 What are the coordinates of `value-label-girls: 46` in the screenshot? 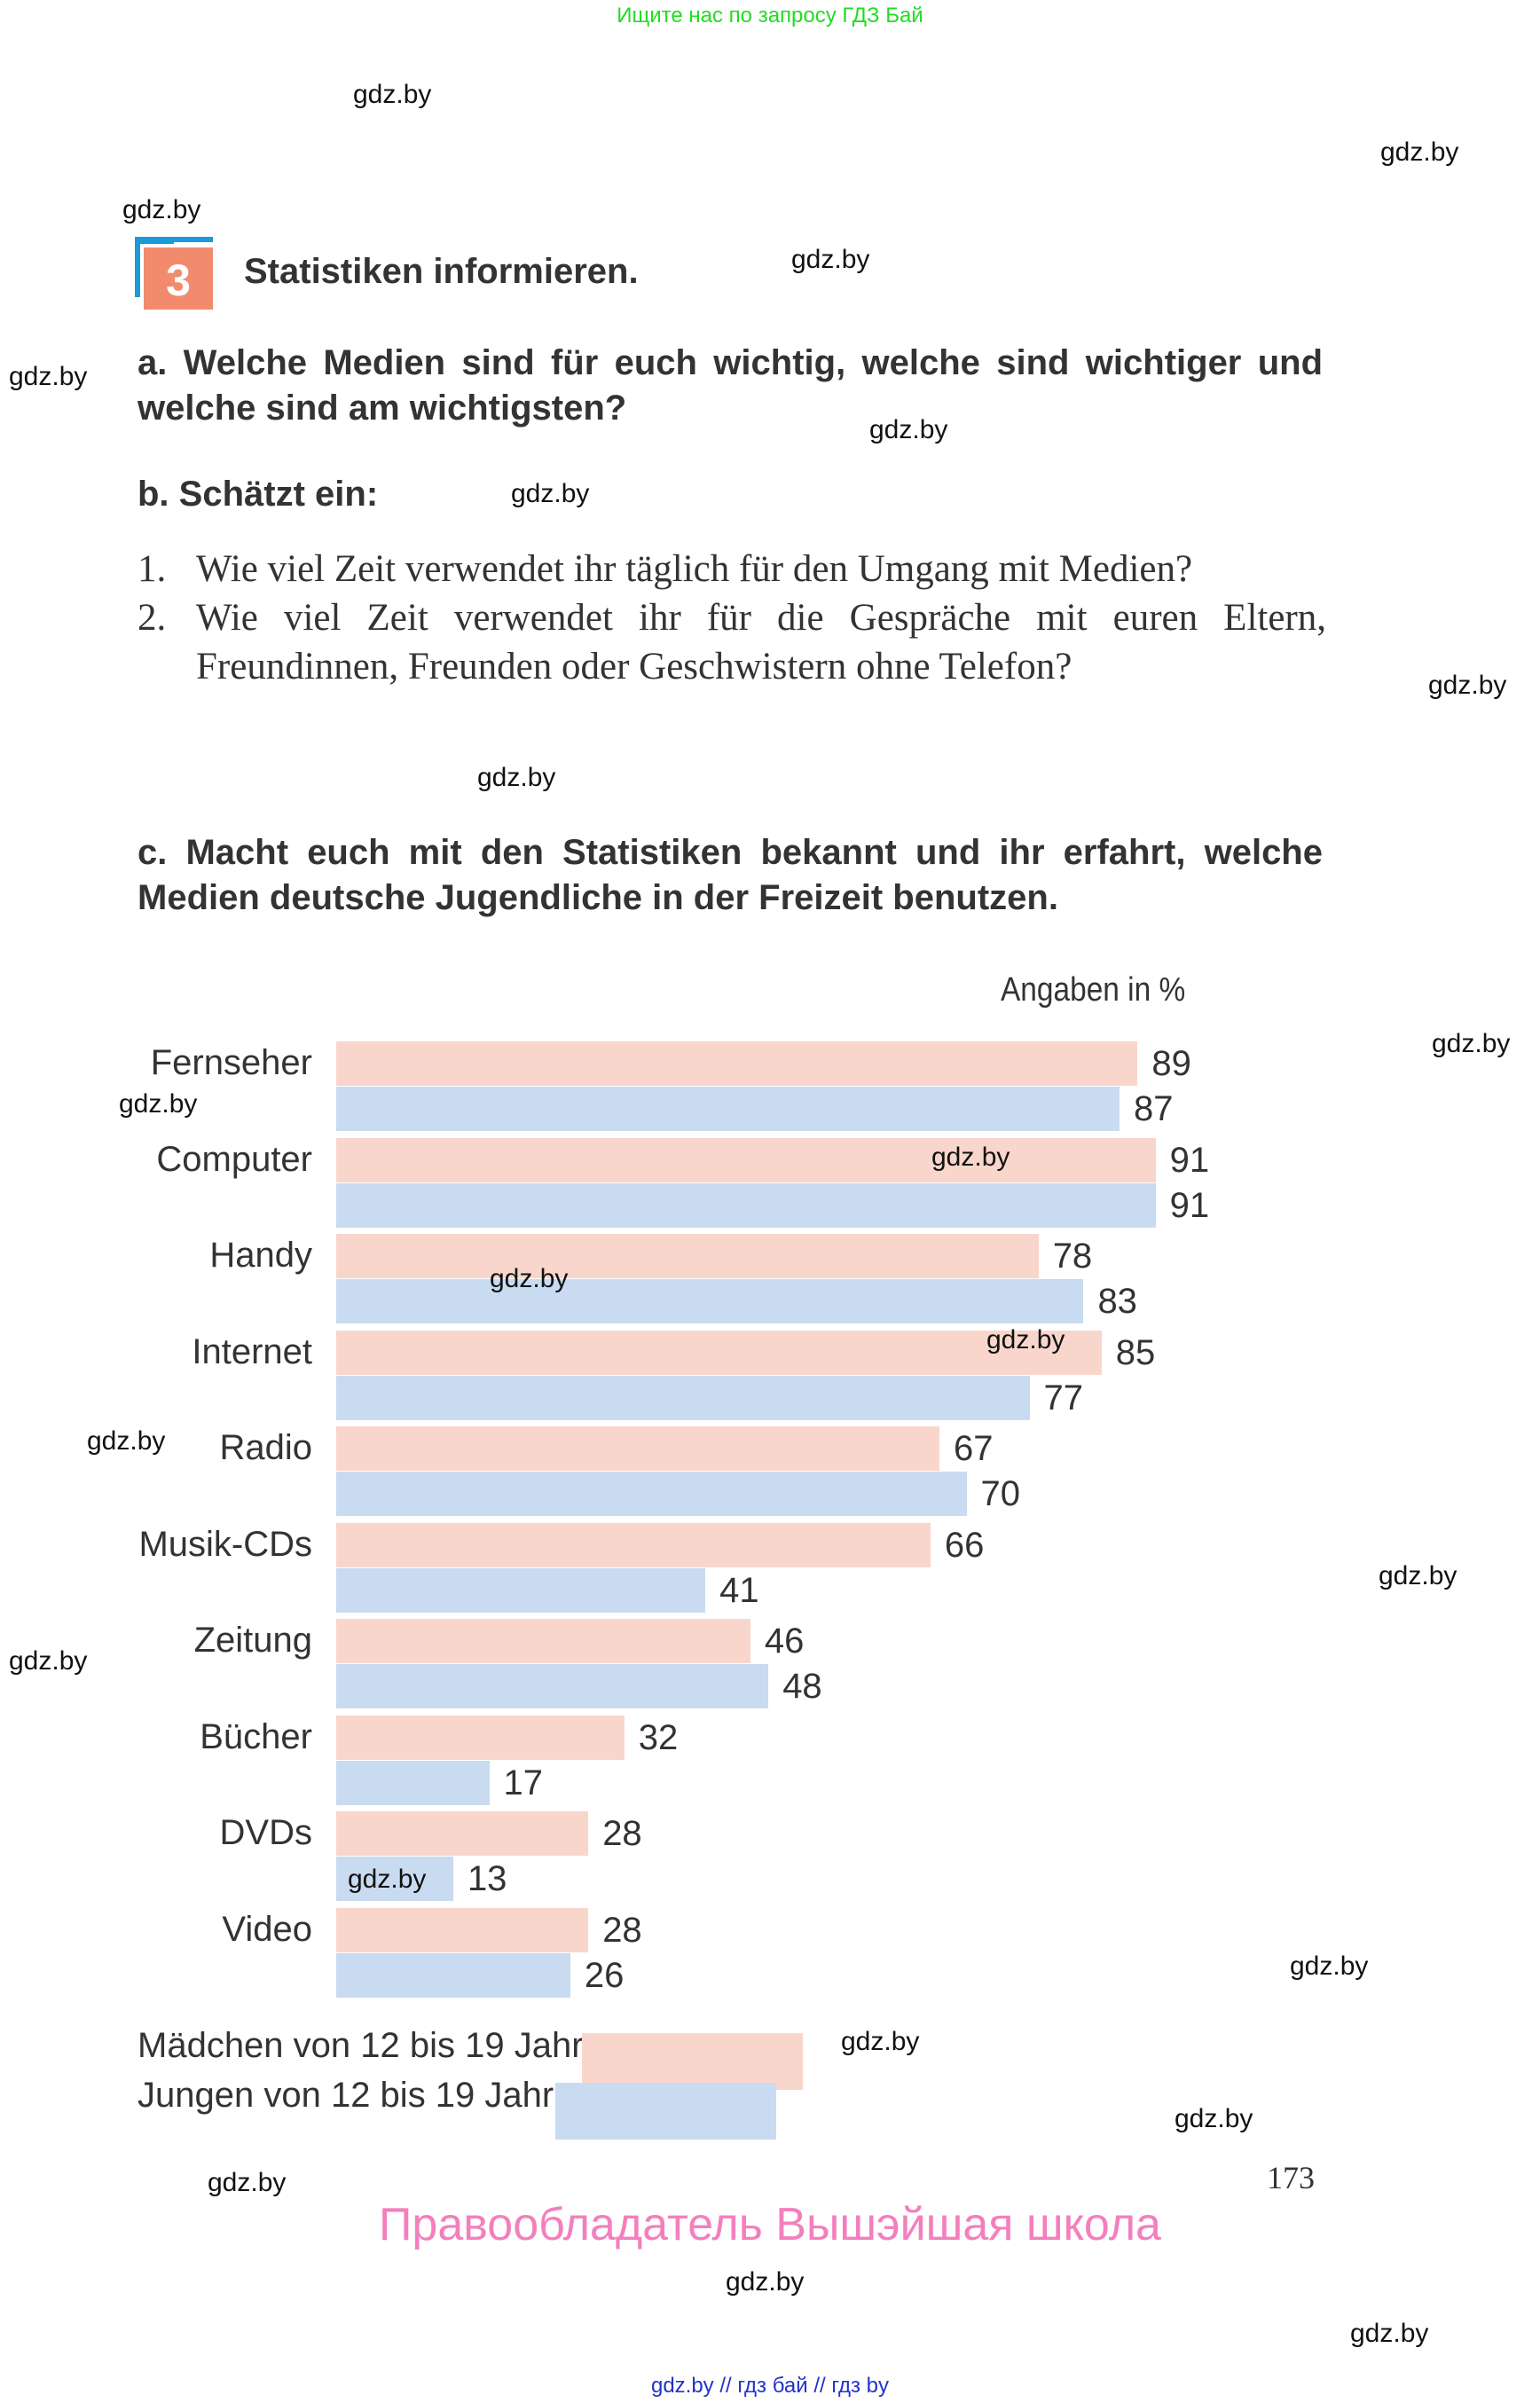 It's located at (784, 1642).